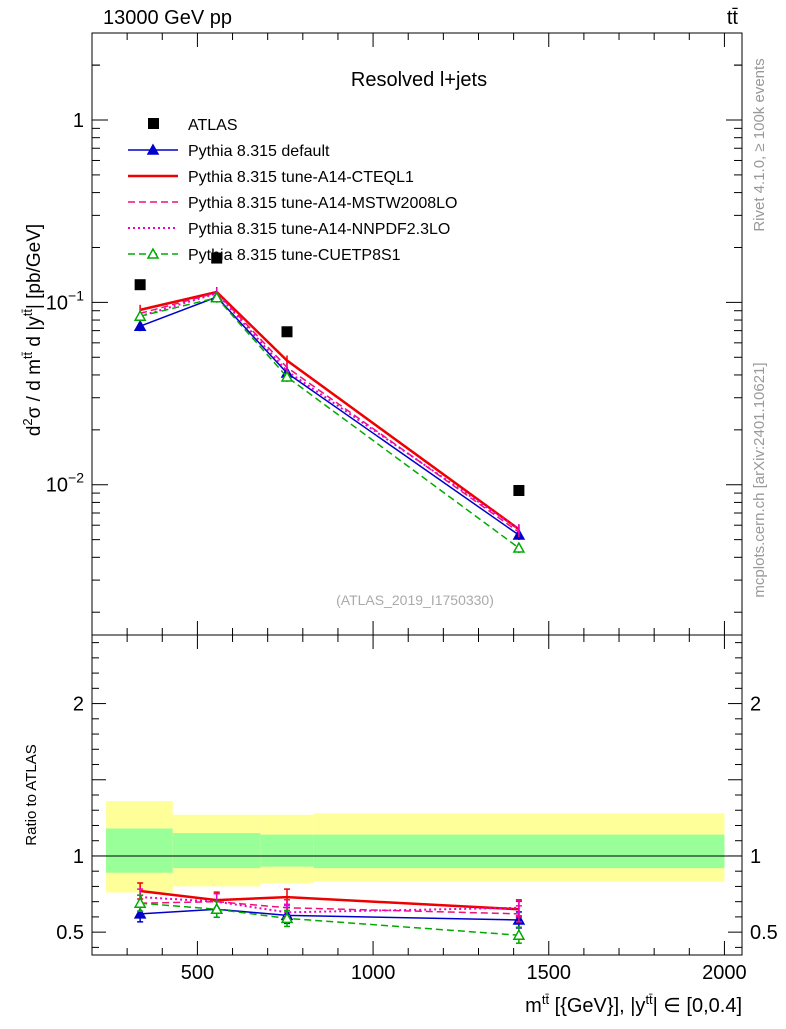 The image size is (786, 1029). I want to click on legend-marker-atlas, so click(153, 123).